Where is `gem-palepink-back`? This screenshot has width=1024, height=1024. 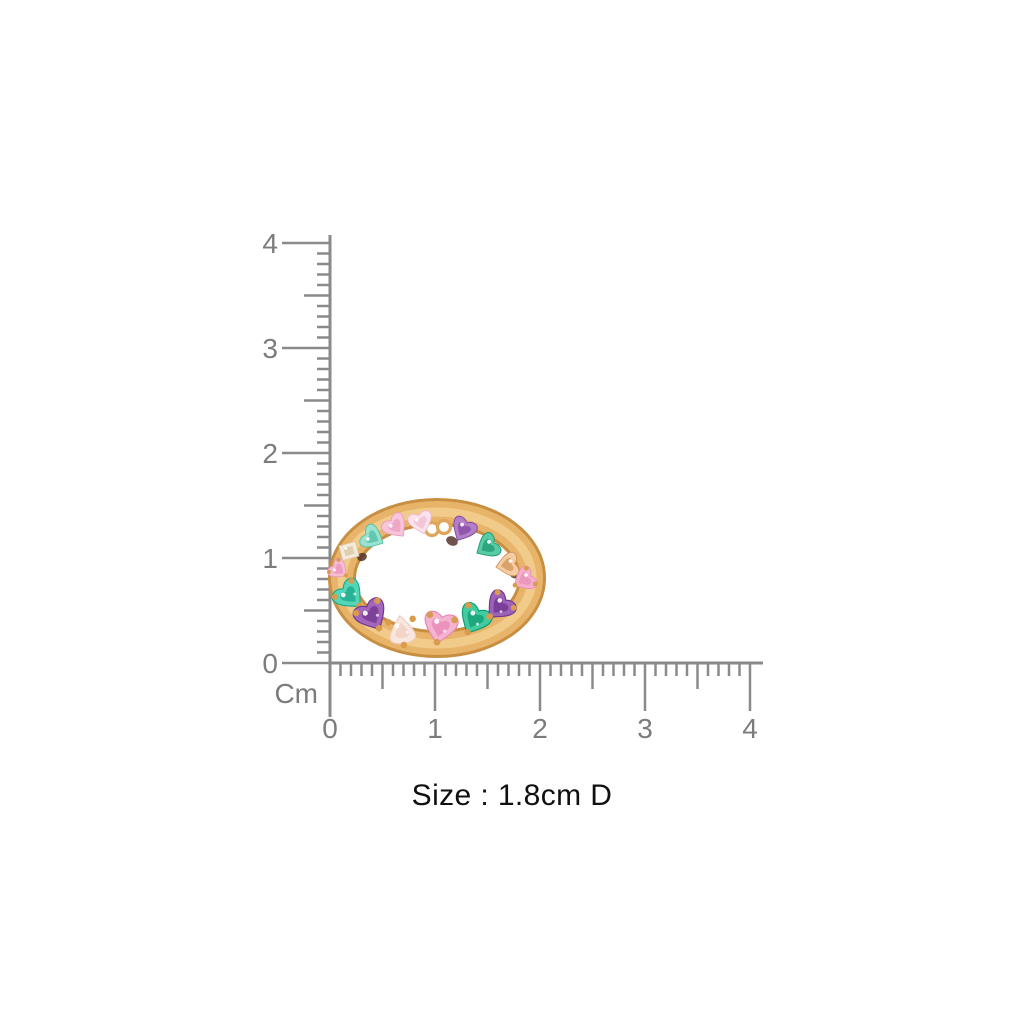
gem-palepink-back is located at coordinates (419, 522).